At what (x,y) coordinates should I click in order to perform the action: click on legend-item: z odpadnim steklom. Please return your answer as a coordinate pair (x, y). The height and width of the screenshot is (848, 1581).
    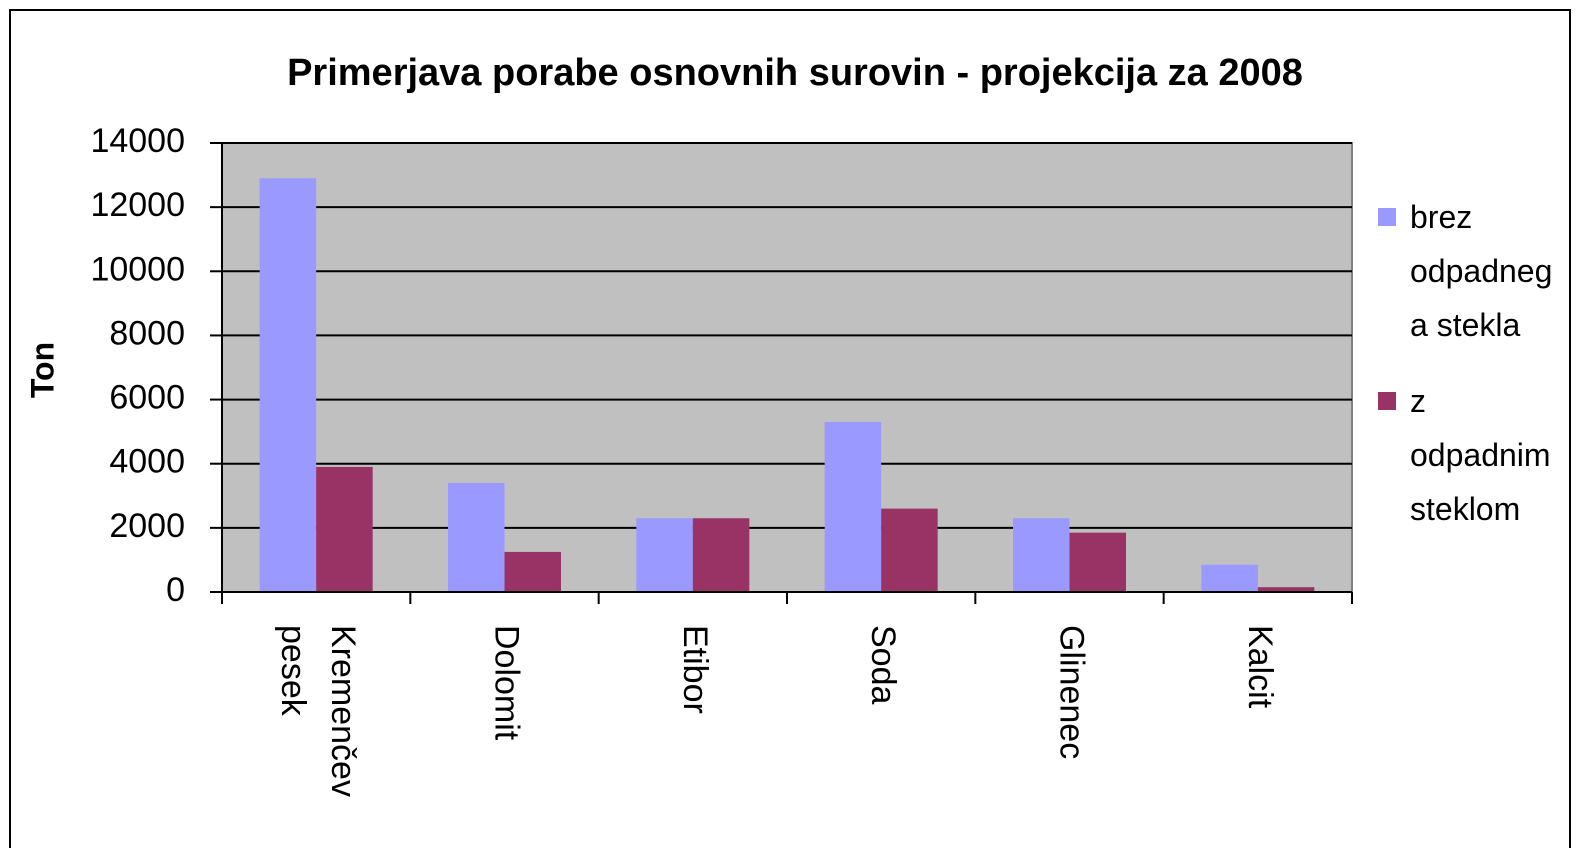
    Looking at the image, I should click on (1469, 455).